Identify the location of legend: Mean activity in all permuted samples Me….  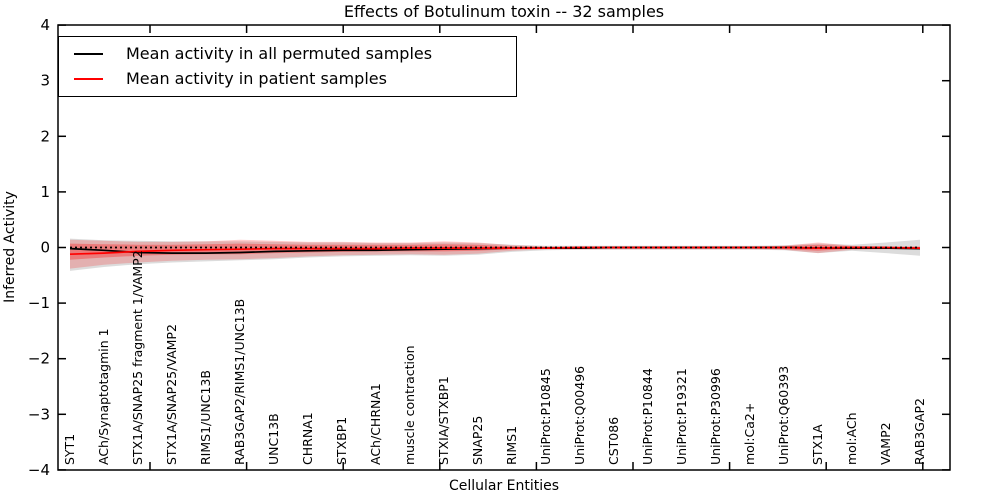
(287, 66).